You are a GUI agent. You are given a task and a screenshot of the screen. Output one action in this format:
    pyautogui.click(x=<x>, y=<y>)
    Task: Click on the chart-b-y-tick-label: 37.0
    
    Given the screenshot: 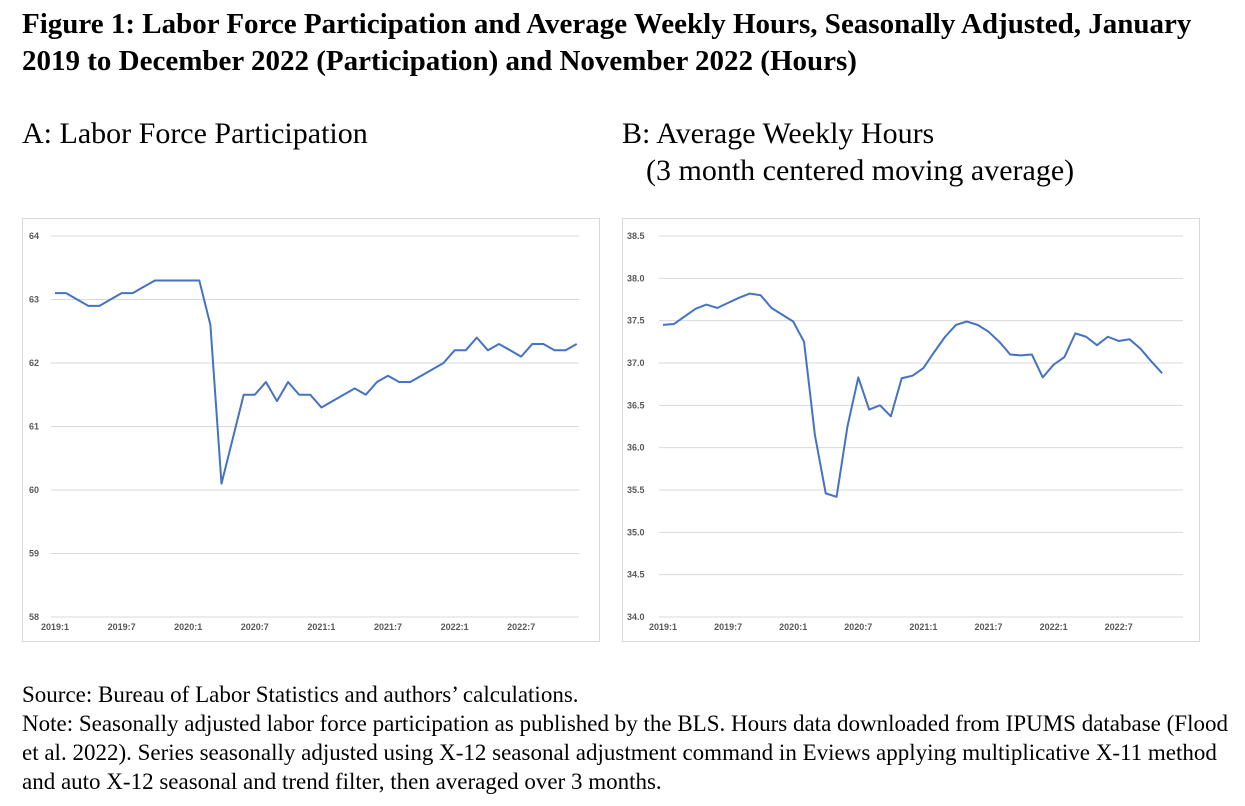 What is the action you would take?
    pyautogui.click(x=636, y=363)
    